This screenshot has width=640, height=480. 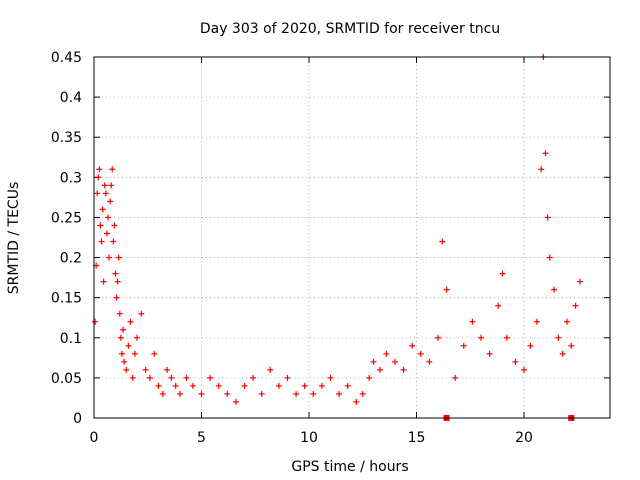 What do you see at coordinates (66, 299) in the screenshot?
I see `y-tick-label: 0.15` at bounding box center [66, 299].